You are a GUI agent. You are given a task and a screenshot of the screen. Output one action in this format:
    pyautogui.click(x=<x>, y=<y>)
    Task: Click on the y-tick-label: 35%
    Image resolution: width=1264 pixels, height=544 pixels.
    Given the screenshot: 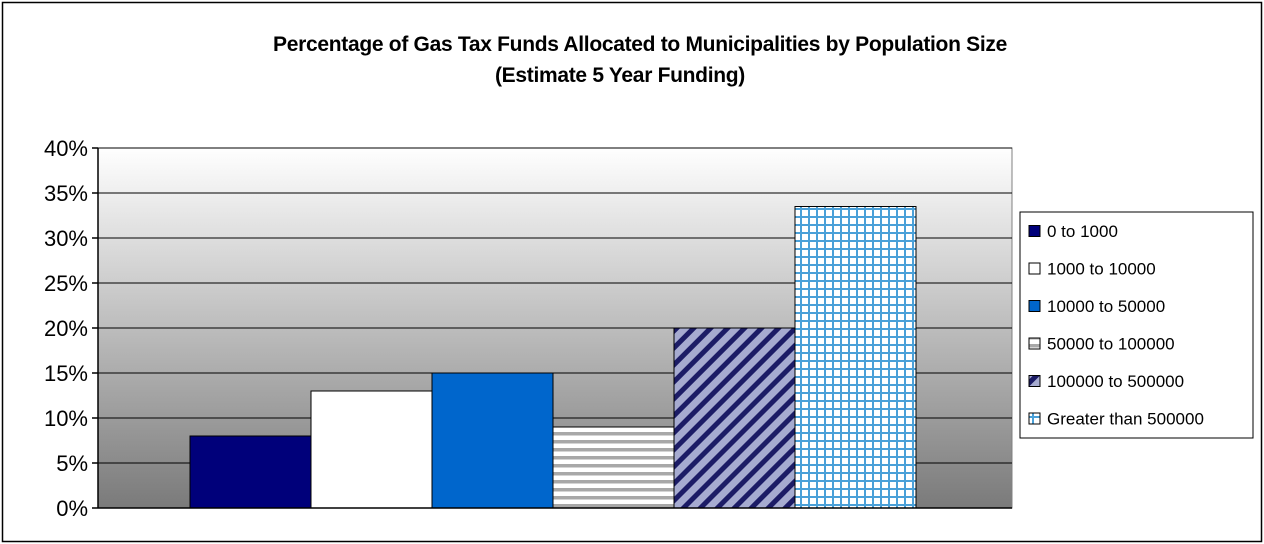 What is the action you would take?
    pyautogui.click(x=66, y=193)
    